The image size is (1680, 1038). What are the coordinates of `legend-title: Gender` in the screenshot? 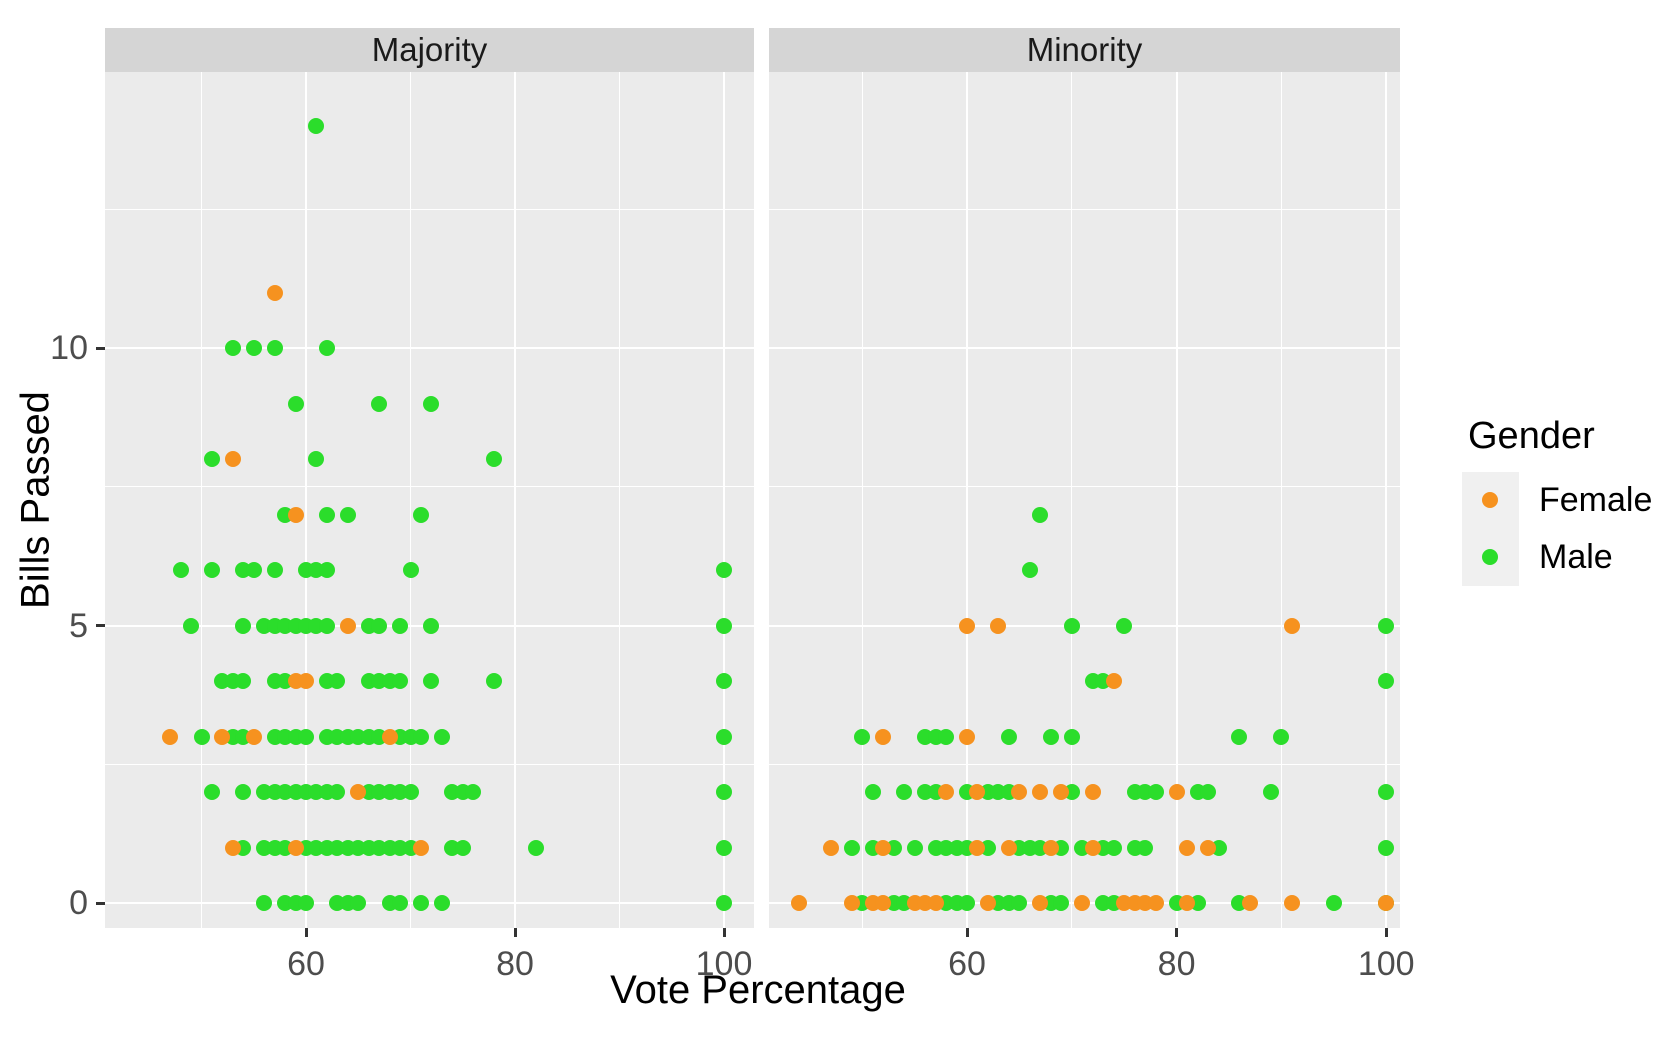 It's located at (1531, 436).